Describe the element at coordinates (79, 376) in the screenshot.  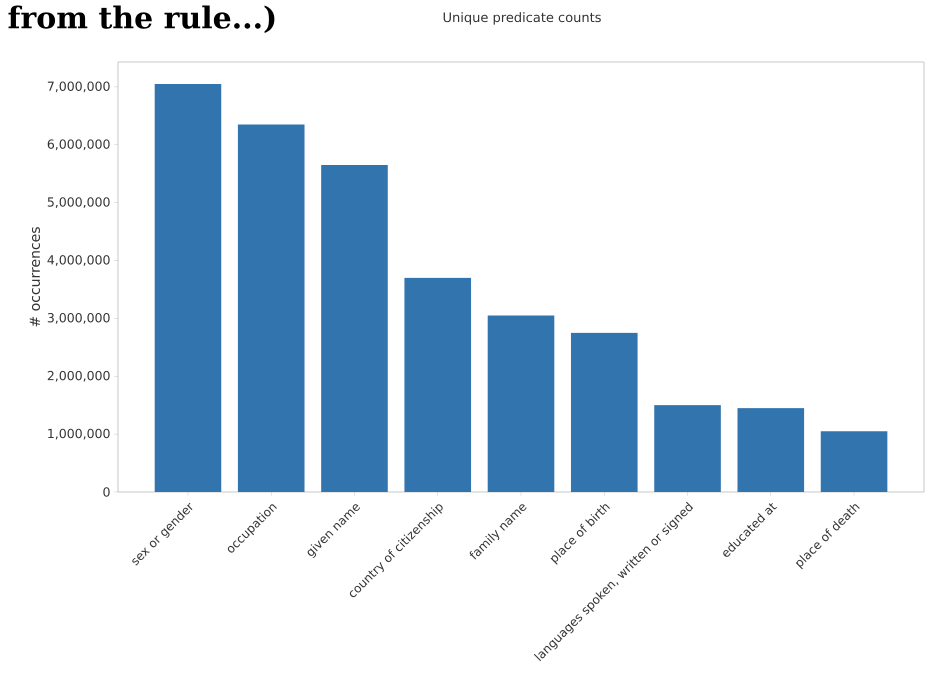
I see `y-tick-label: 2,000,000` at that location.